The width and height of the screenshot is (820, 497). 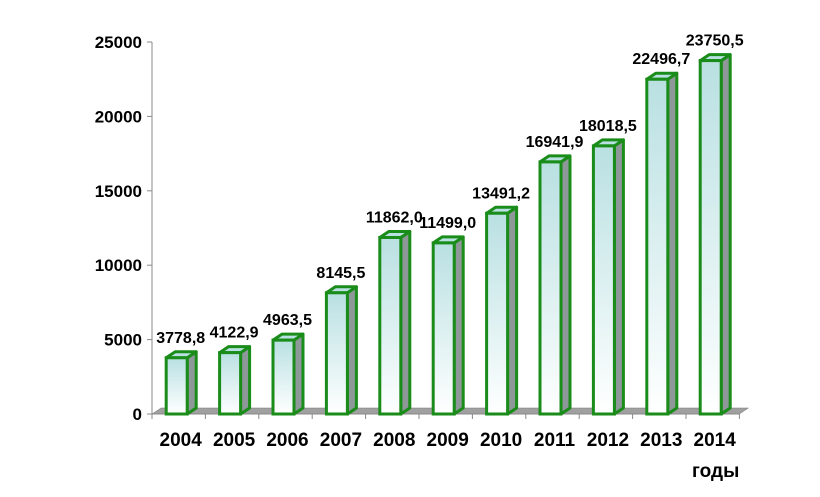 I want to click on y-tick-label: 10000, so click(x=118, y=265).